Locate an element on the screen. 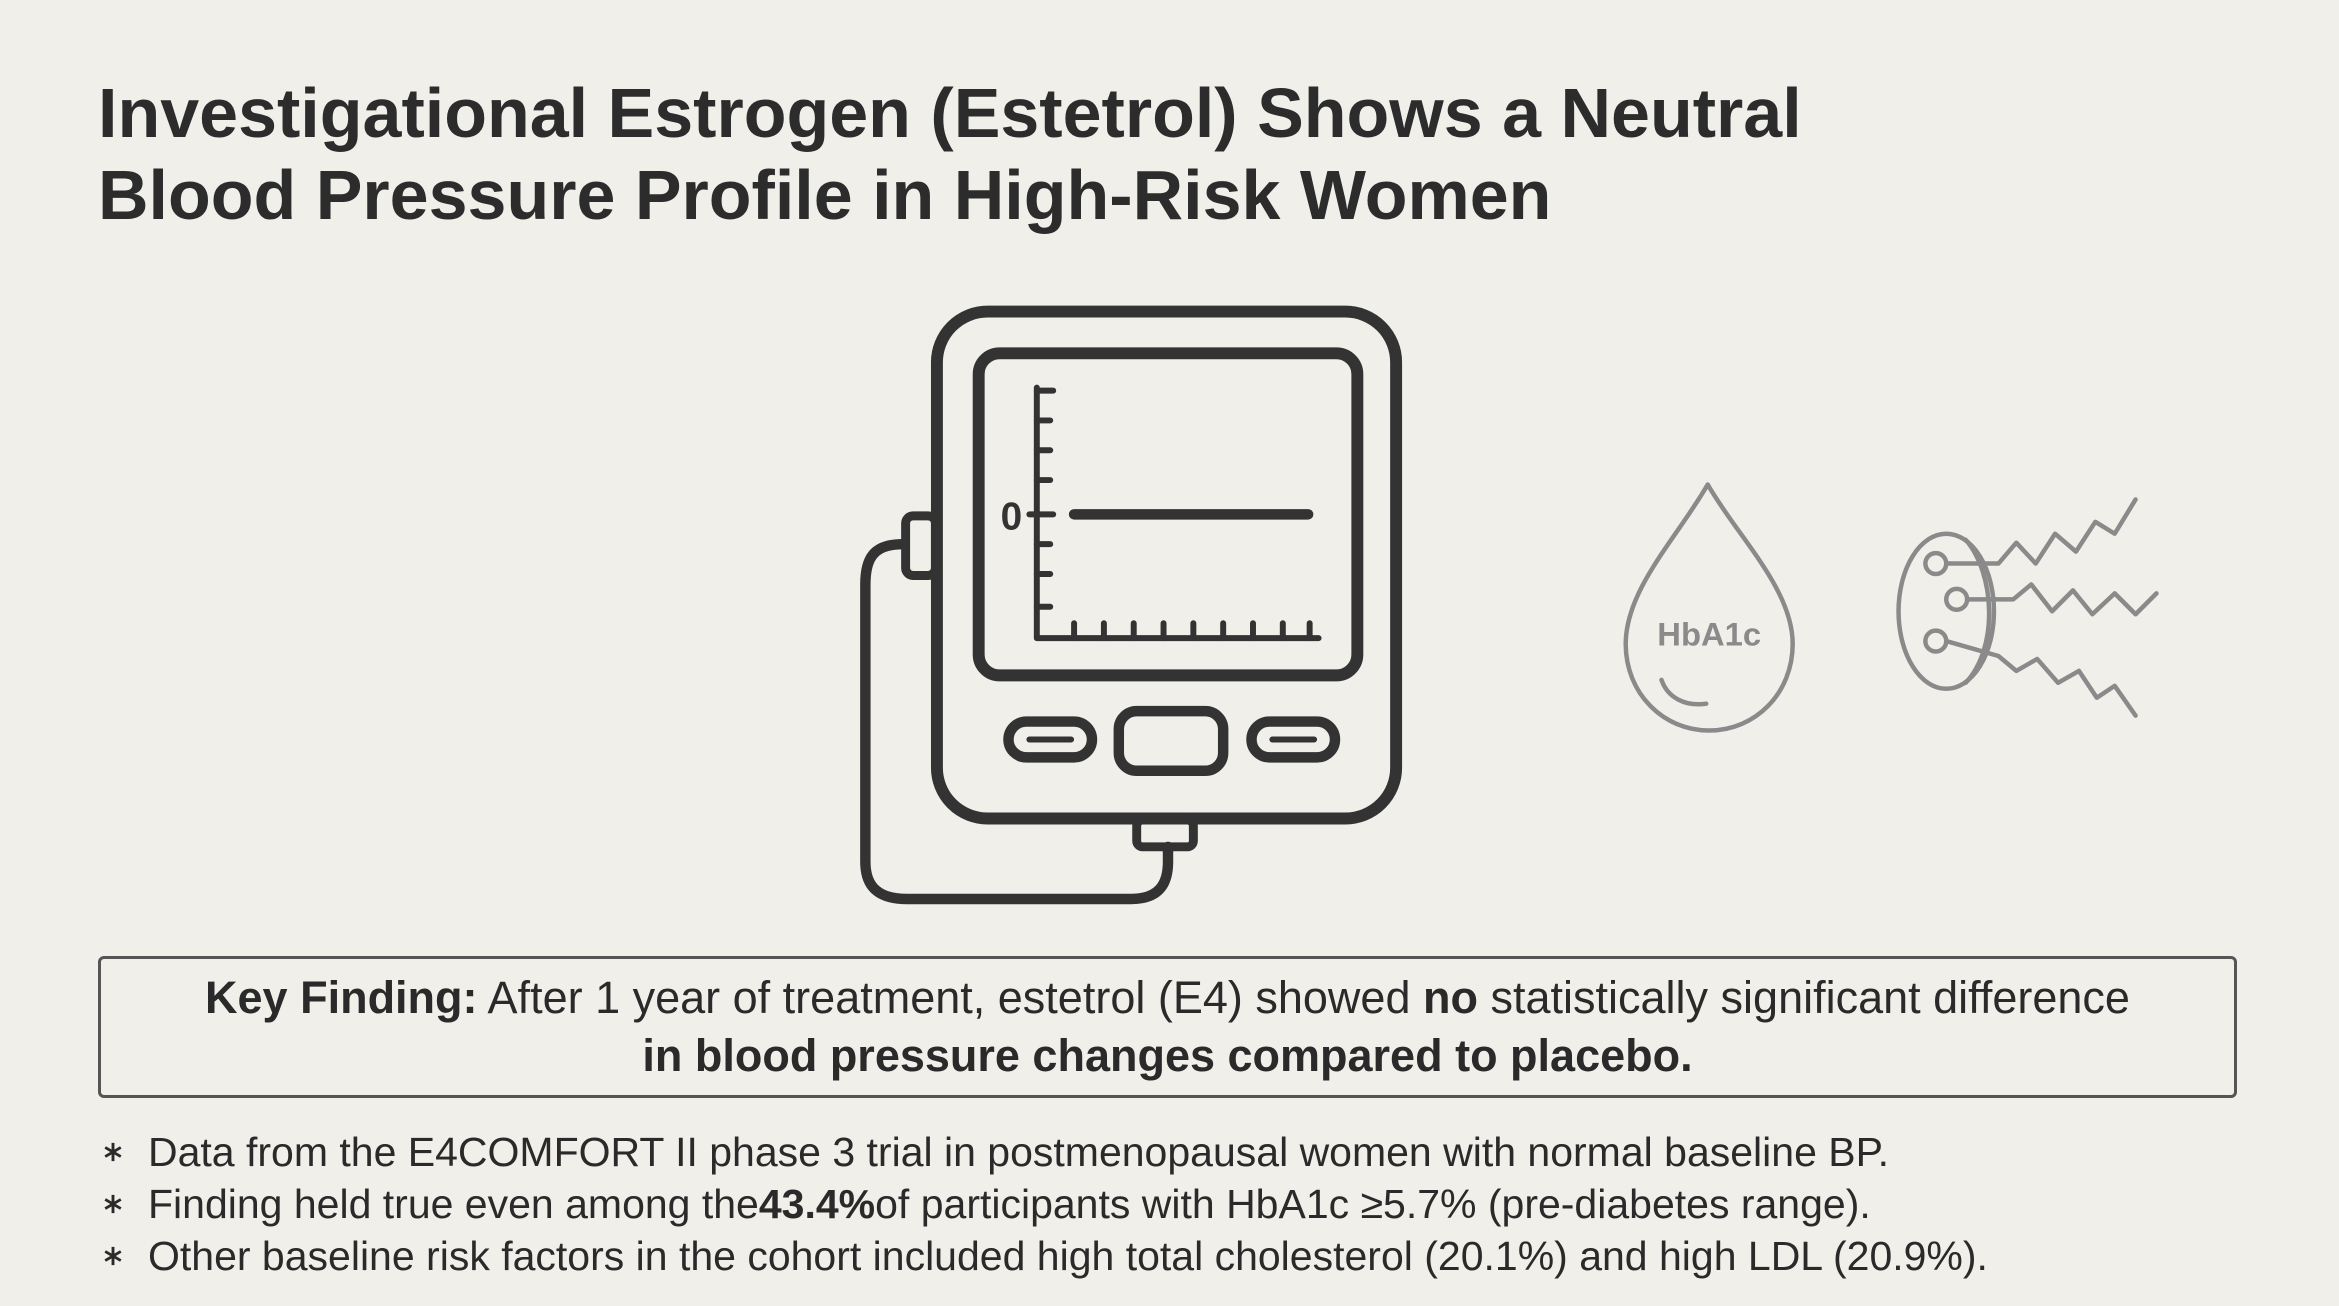 This screenshot has width=2339, height=1306. drop-label: HbA1c is located at coordinates (1709, 634).